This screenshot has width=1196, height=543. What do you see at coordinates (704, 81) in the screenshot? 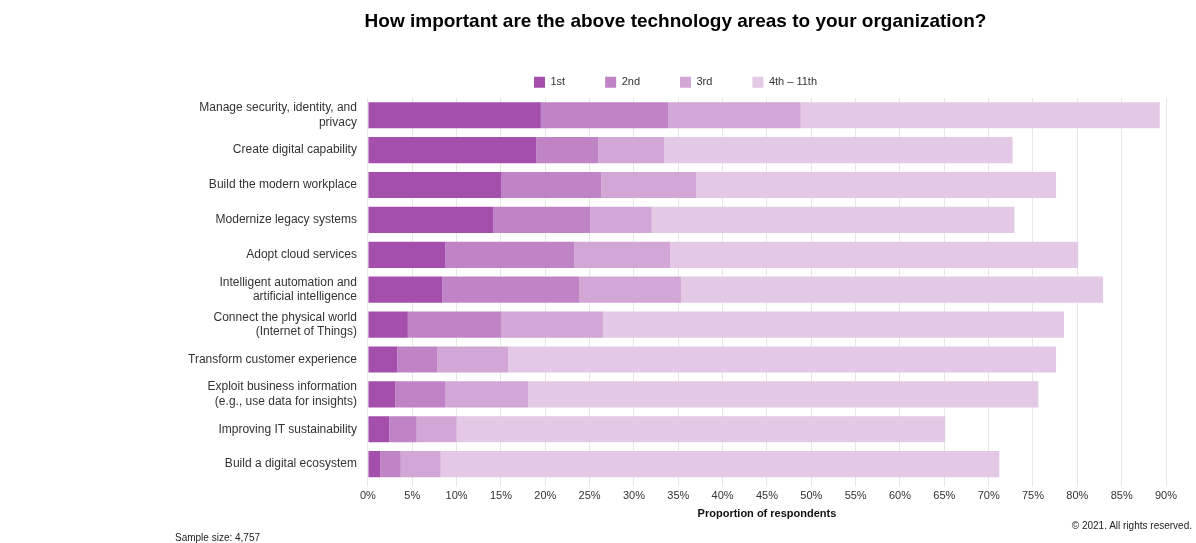
I see `legend-label: 3rd` at bounding box center [704, 81].